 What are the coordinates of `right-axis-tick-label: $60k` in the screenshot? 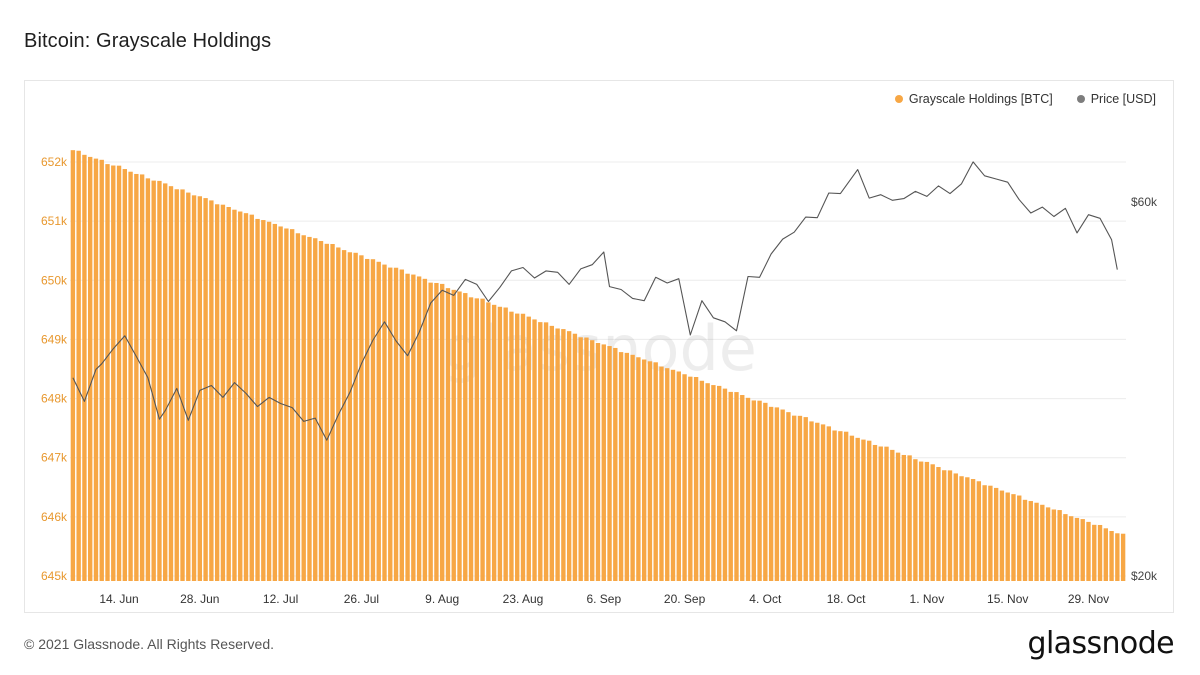 It's located at (1144, 202).